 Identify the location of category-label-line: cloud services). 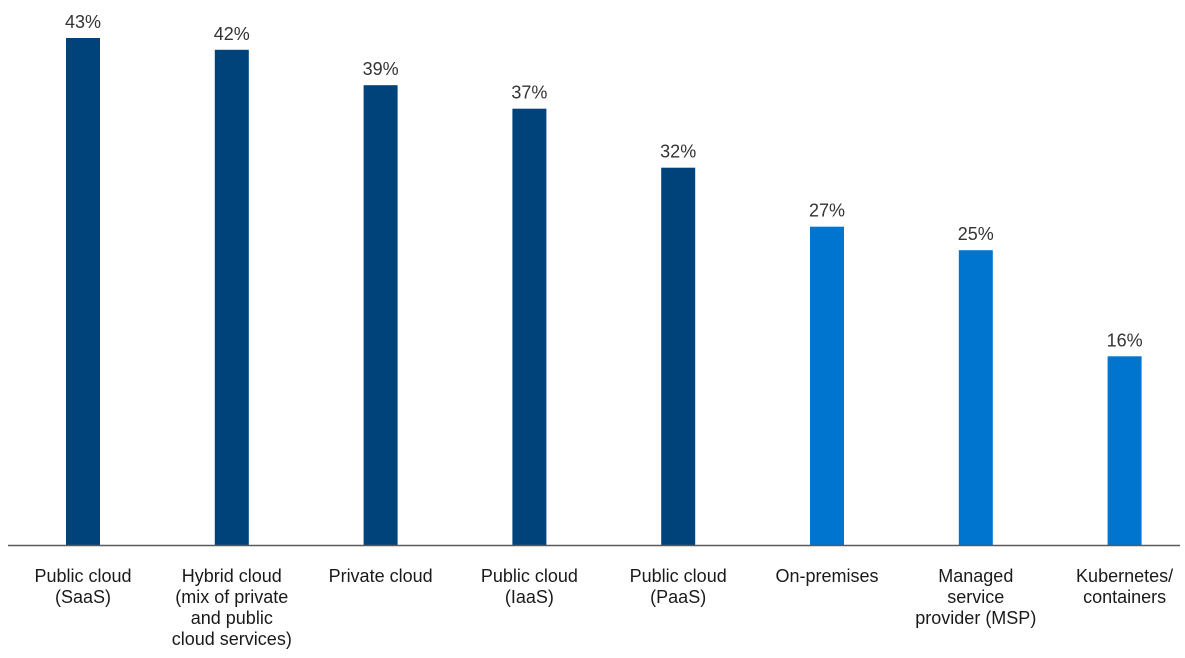
(232, 639).